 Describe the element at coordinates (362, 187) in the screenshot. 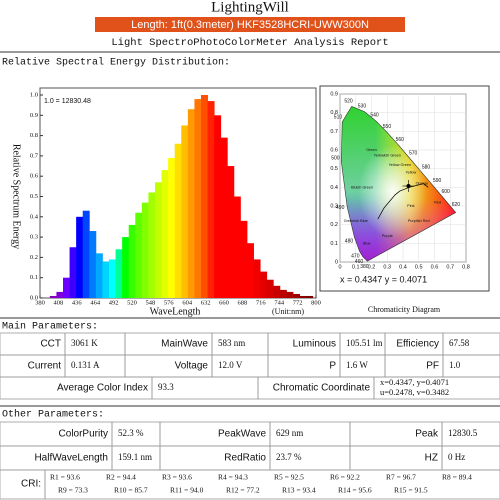

I see `region-label: Bluish Green` at that location.